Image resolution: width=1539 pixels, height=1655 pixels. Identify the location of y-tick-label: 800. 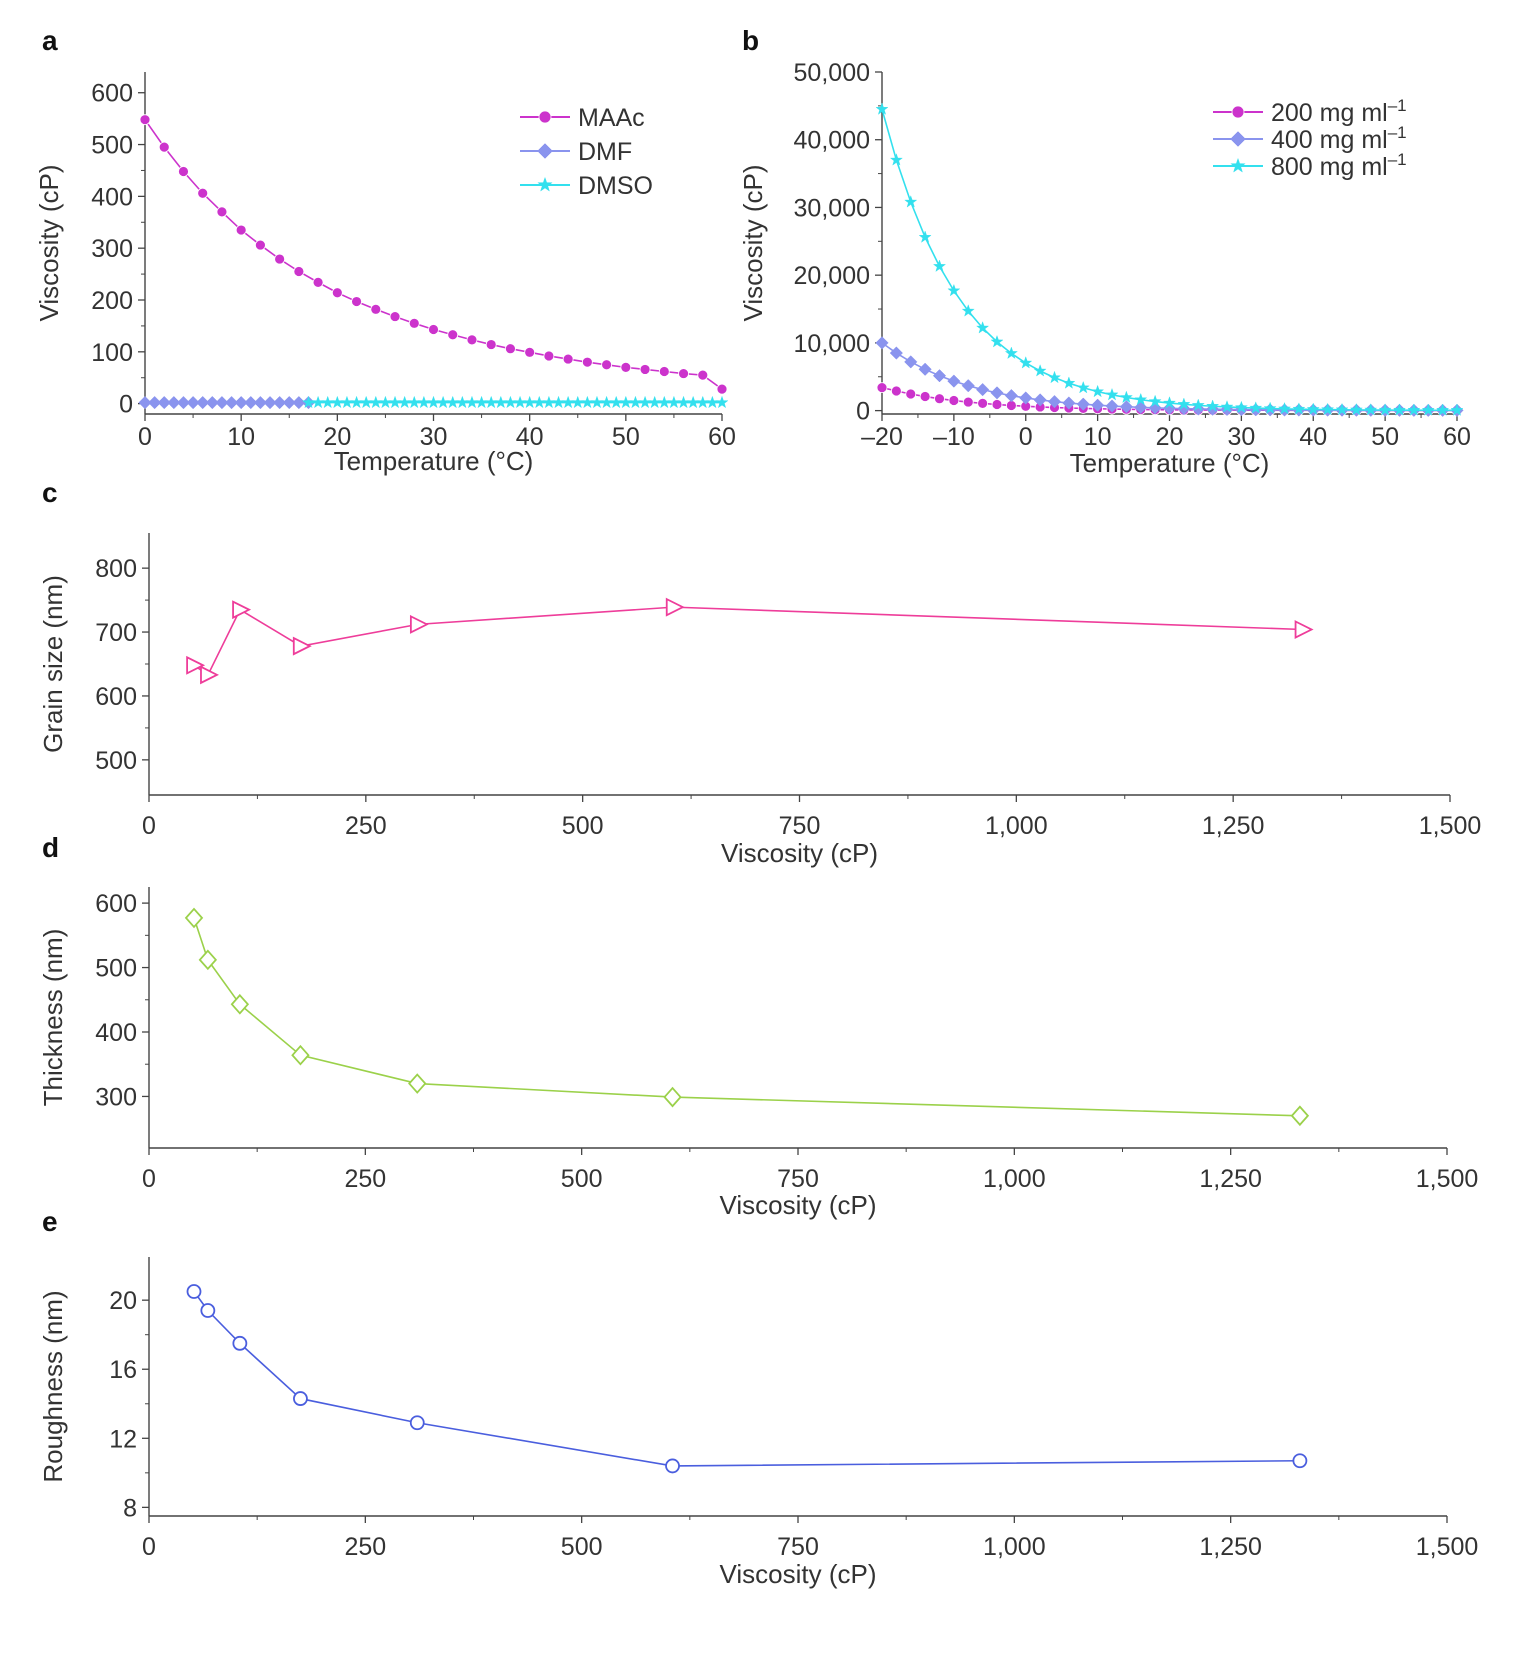
(116, 569).